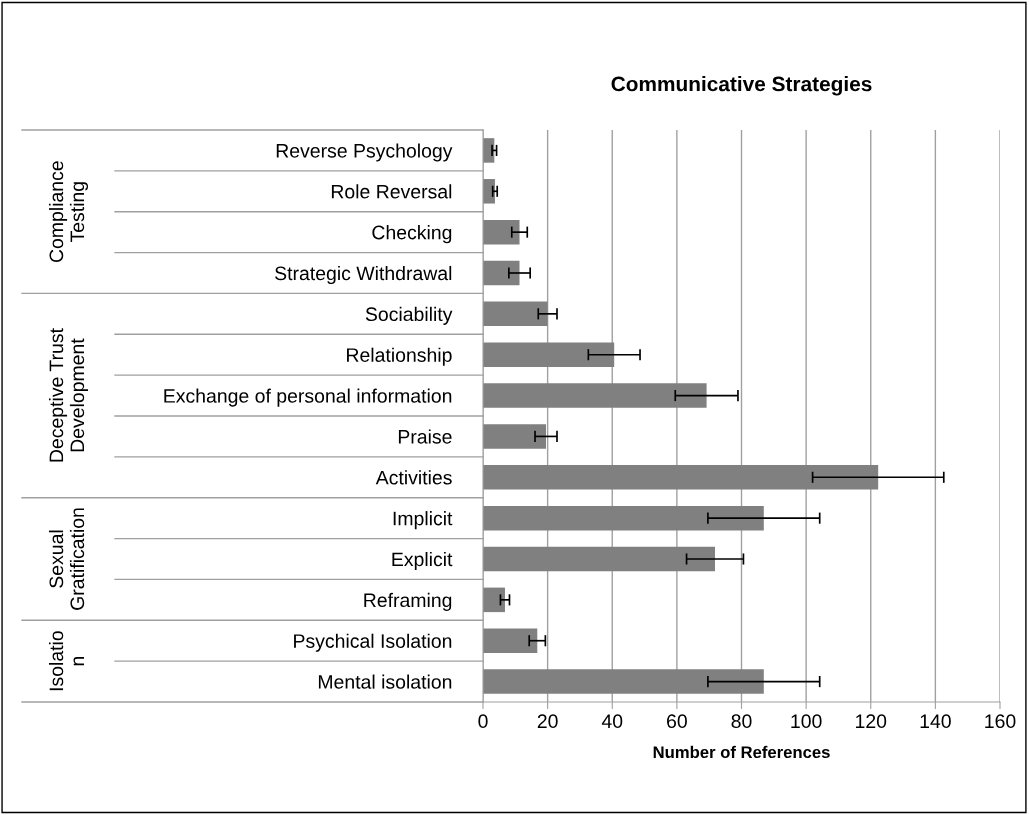 This screenshot has height=815, width=1029. What do you see at coordinates (409, 315) in the screenshot?
I see `y-tick-label: Sociability` at bounding box center [409, 315].